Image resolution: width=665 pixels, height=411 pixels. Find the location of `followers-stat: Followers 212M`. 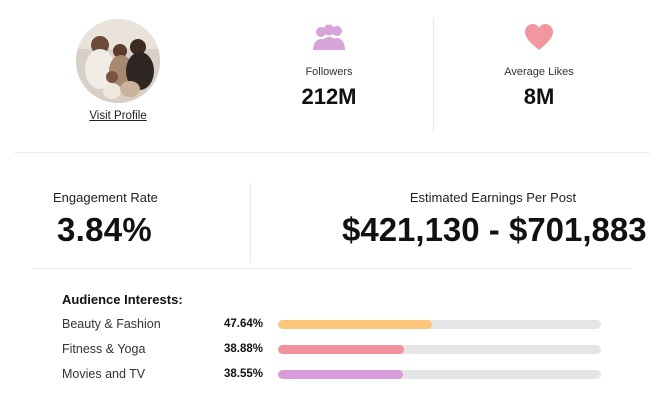

followers-stat: Followers 212M is located at coordinates (329, 66).